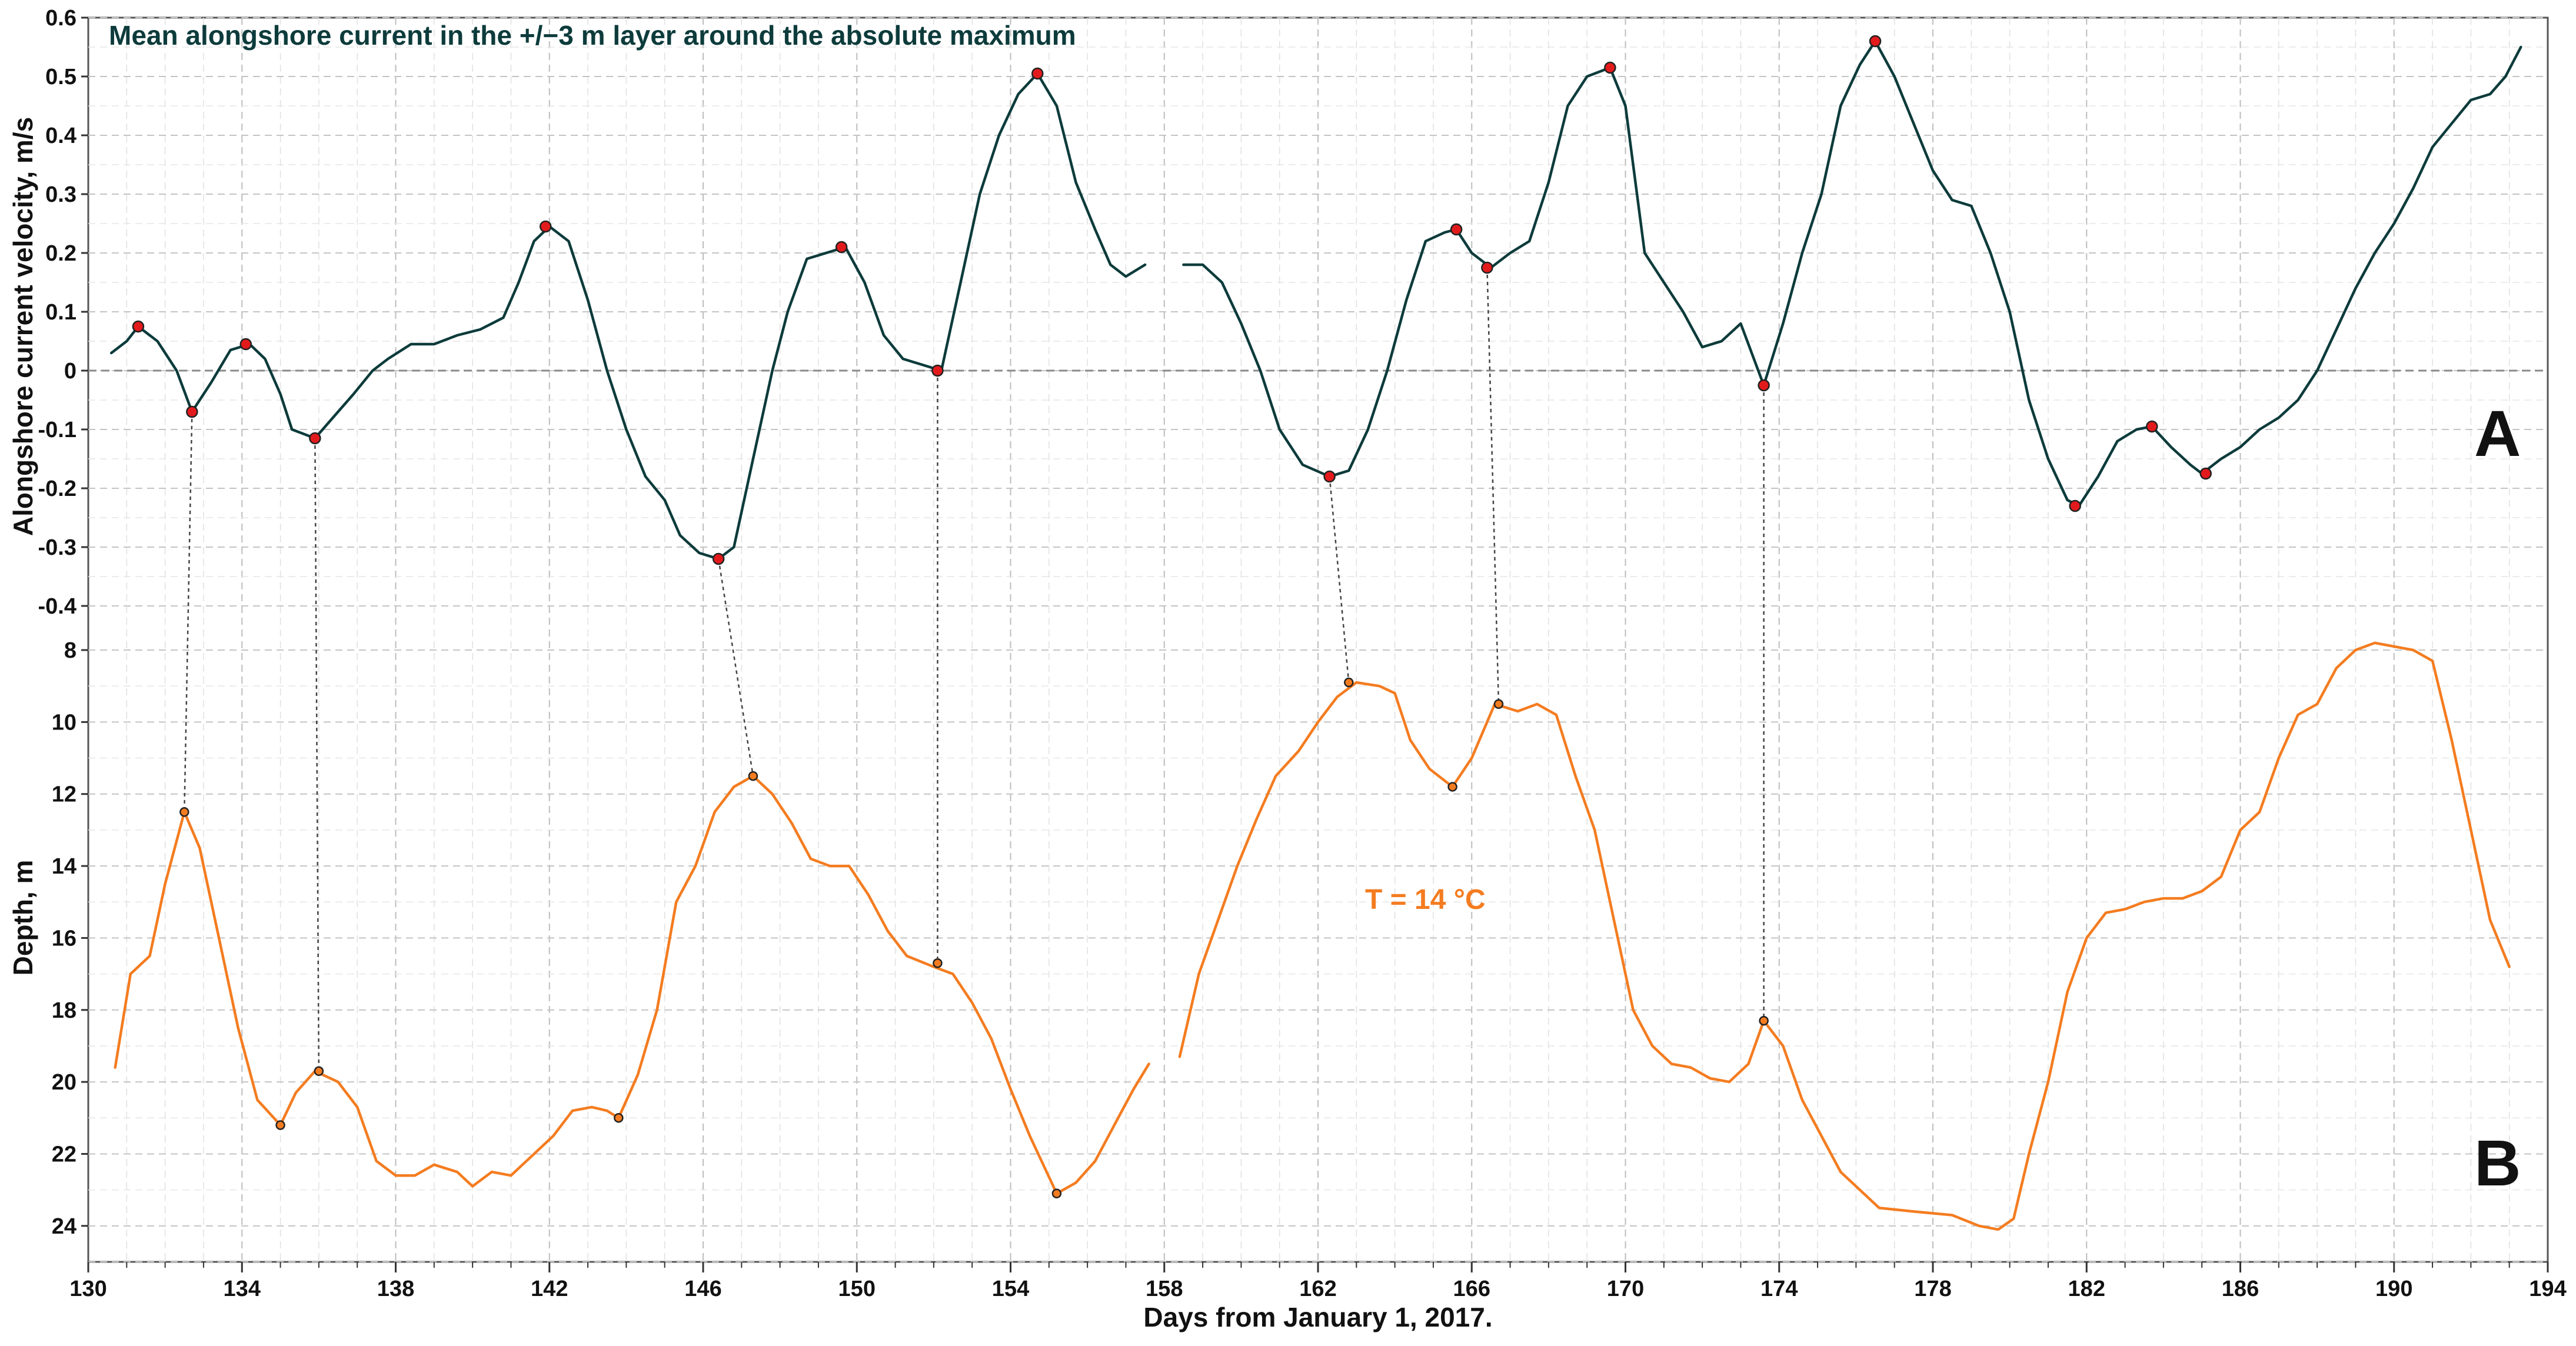 This screenshot has height=1346, width=2576. Describe the element at coordinates (1010, 1289) in the screenshot. I see `x-tick-label: 154` at that location.